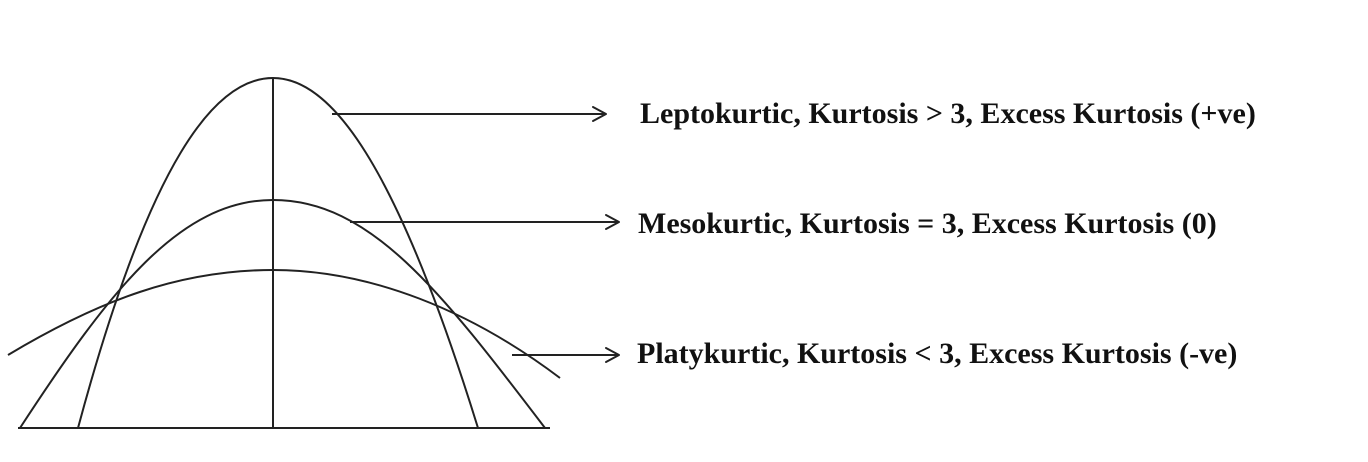 The width and height of the screenshot is (1368, 462). What do you see at coordinates (599, 114) in the screenshot?
I see `leptokurtic-arrowhead-icon` at bounding box center [599, 114].